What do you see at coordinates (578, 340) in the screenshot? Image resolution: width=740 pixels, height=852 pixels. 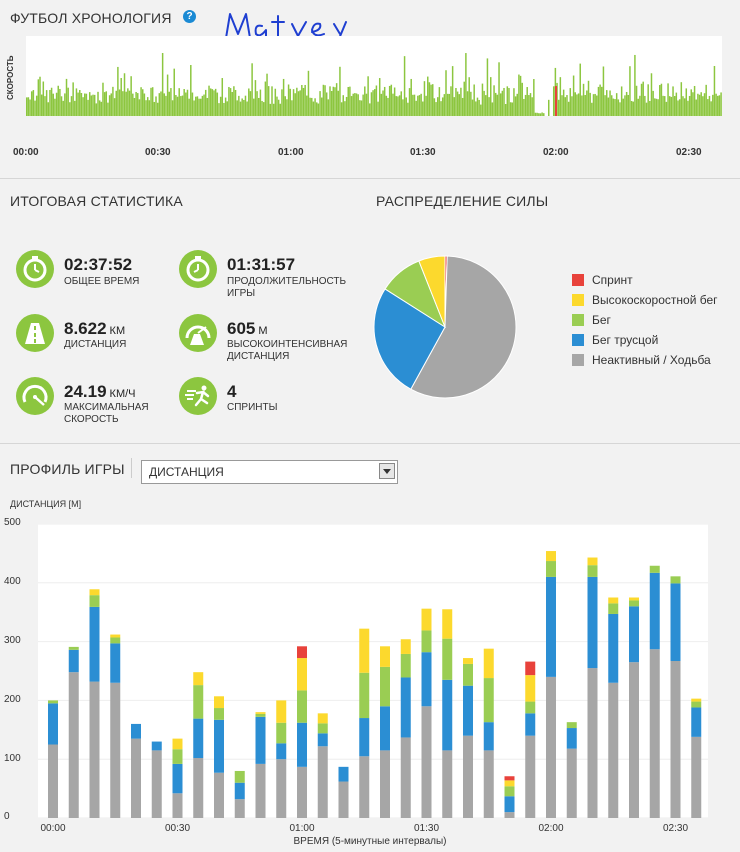 I see `legend-swatch` at bounding box center [578, 340].